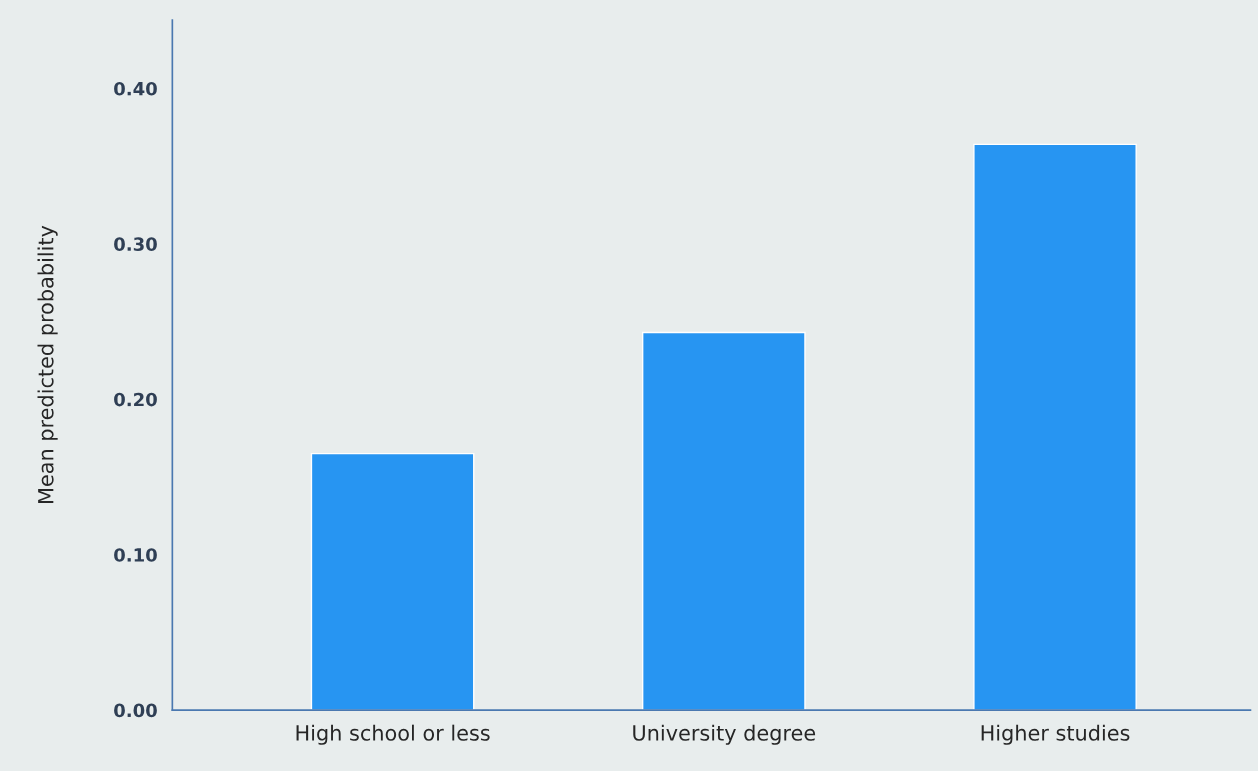 The height and width of the screenshot is (771, 1258). I want to click on x-tick-label: Higher studies, so click(1055, 734).